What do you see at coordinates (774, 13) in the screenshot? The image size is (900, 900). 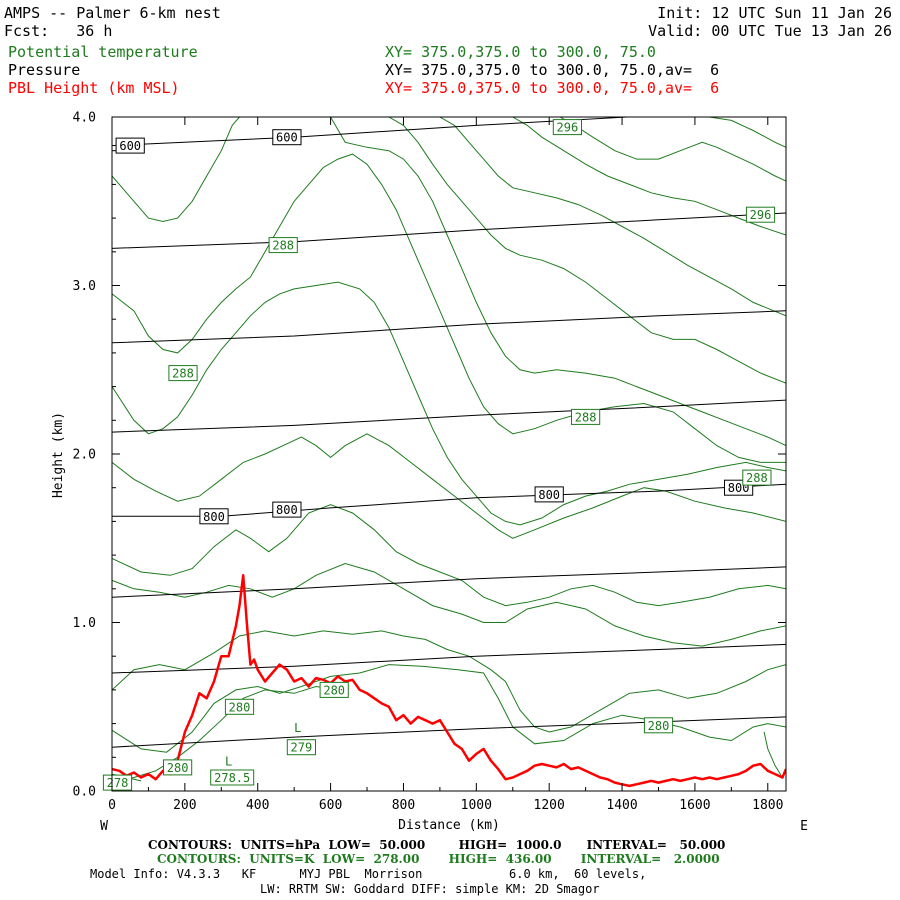 I see `init-time: Init: 12 UTC Sun 11 Jan 26` at bounding box center [774, 13].